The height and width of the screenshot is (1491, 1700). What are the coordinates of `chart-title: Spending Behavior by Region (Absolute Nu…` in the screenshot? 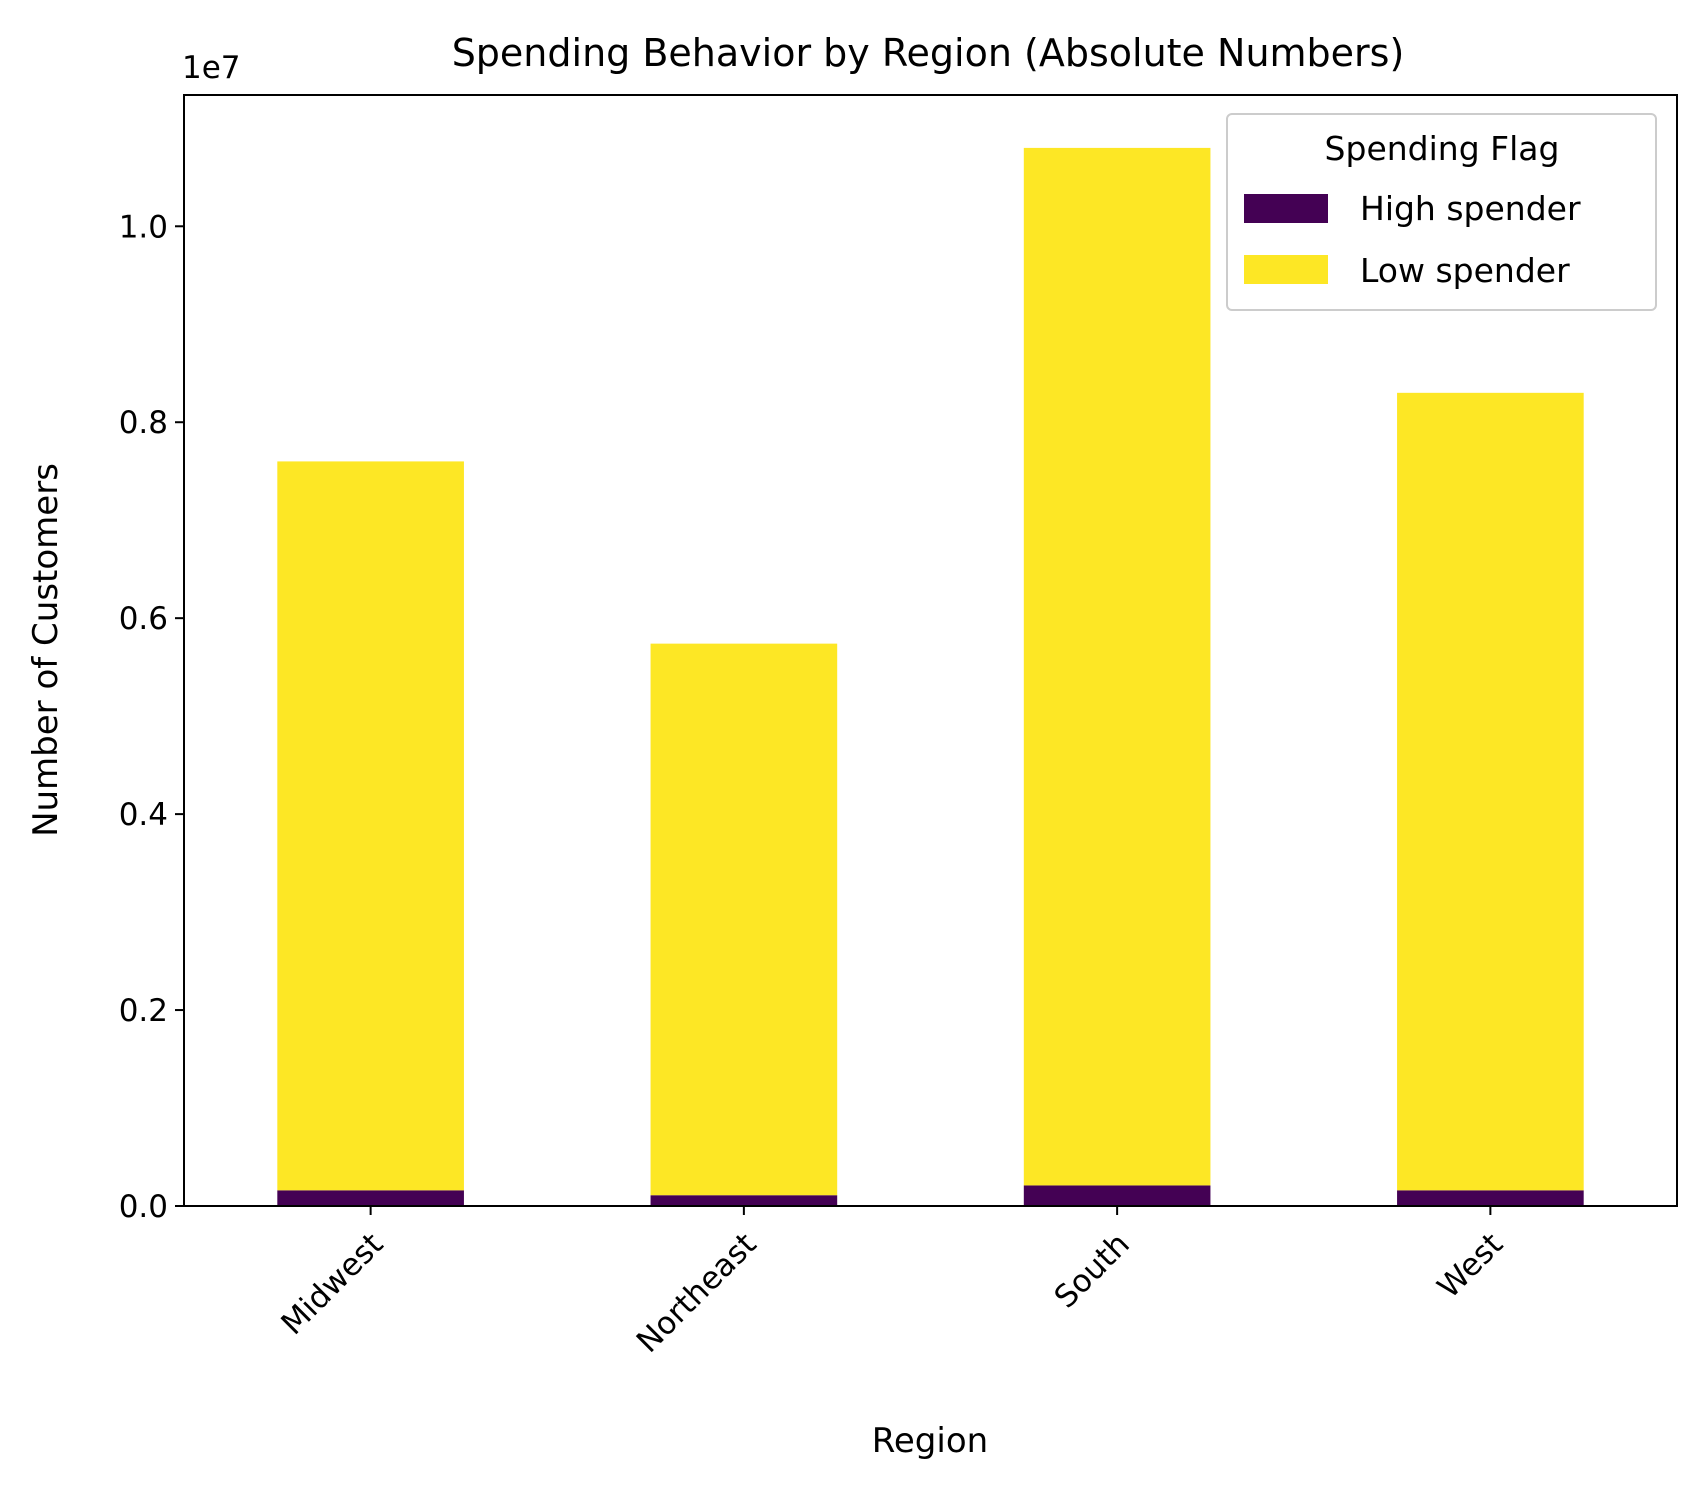 It's located at (928, 53).